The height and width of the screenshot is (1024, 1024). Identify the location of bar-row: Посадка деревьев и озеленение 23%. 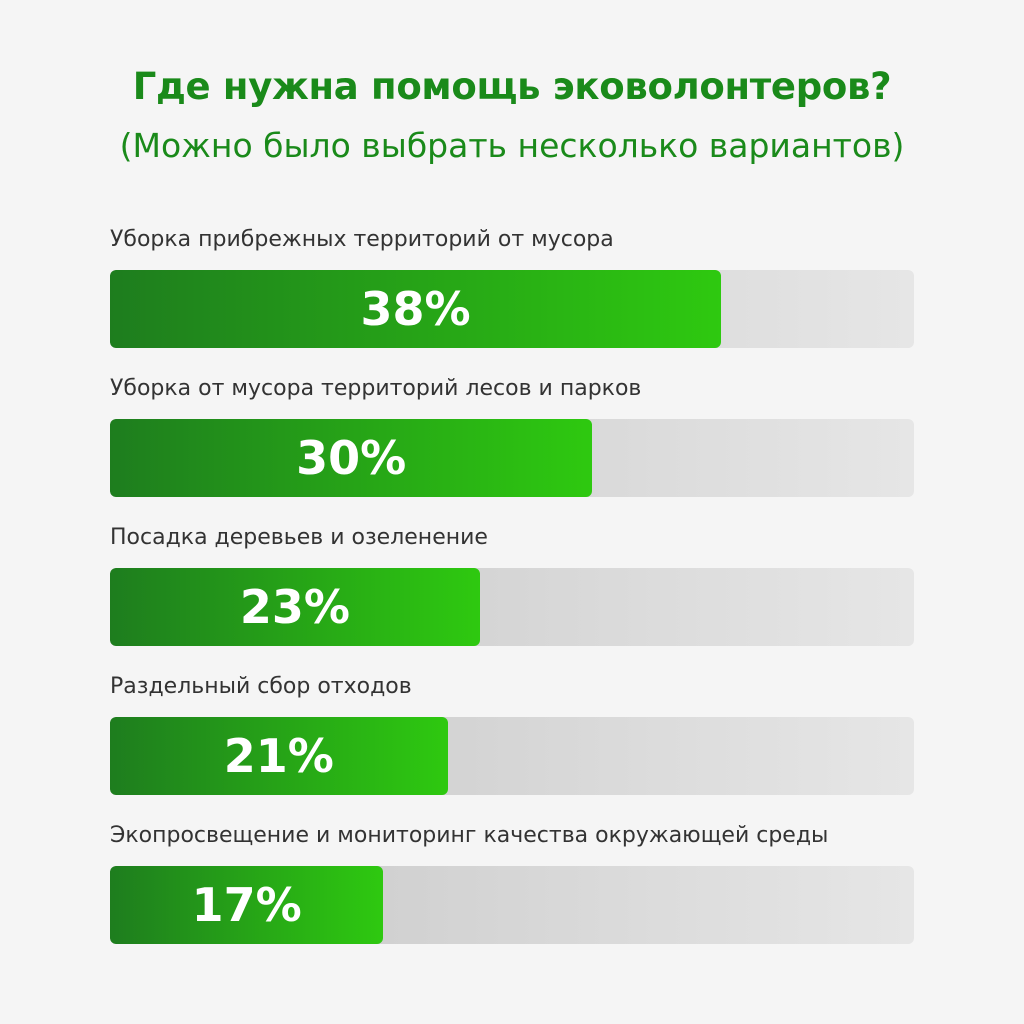
(512, 584).